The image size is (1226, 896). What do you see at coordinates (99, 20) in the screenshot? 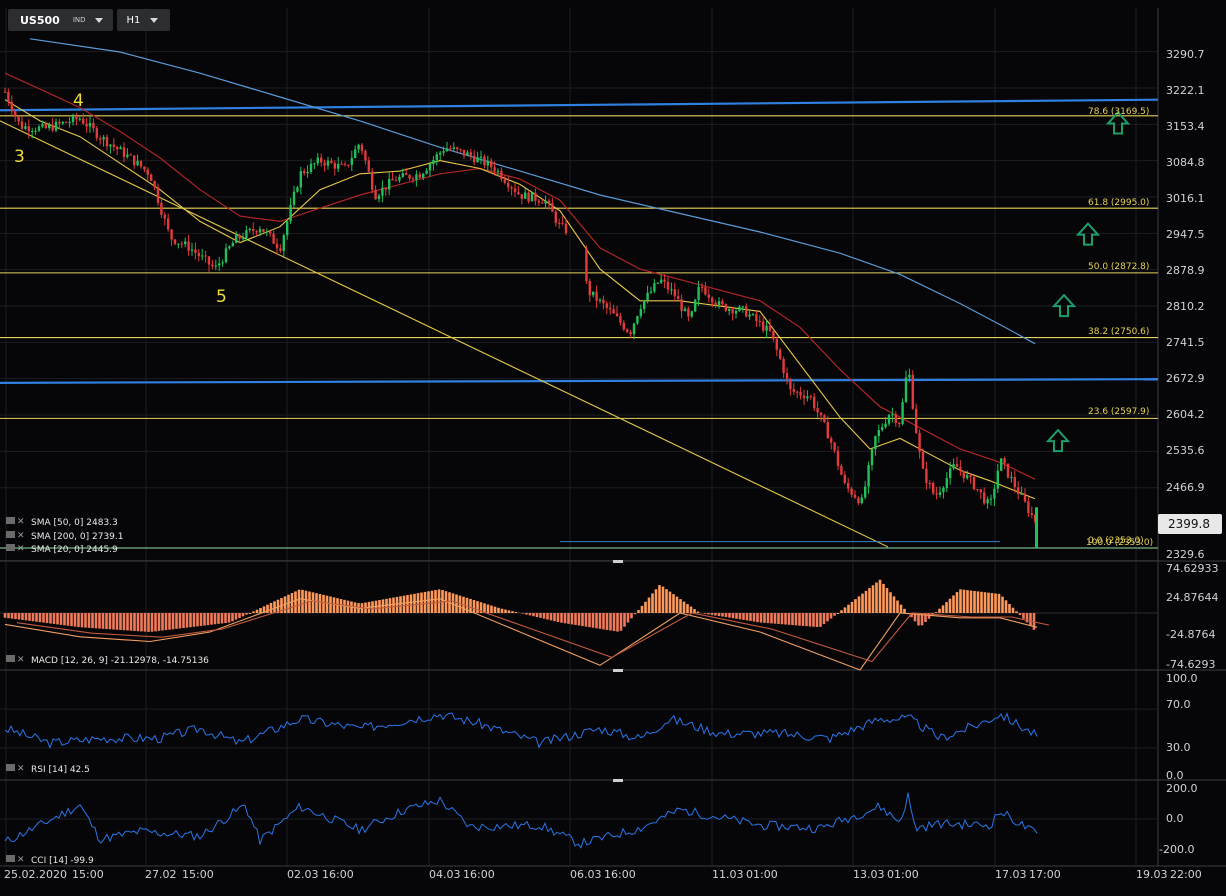
I see `chevron-down-icon` at bounding box center [99, 20].